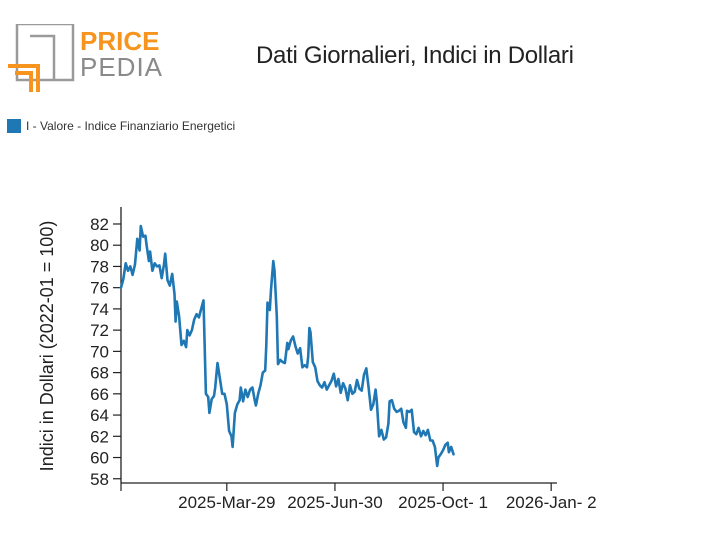 This screenshot has height=555, width=712. Describe the element at coordinates (121, 67) in the screenshot. I see `logo-word-pedia: PEDIA` at that location.